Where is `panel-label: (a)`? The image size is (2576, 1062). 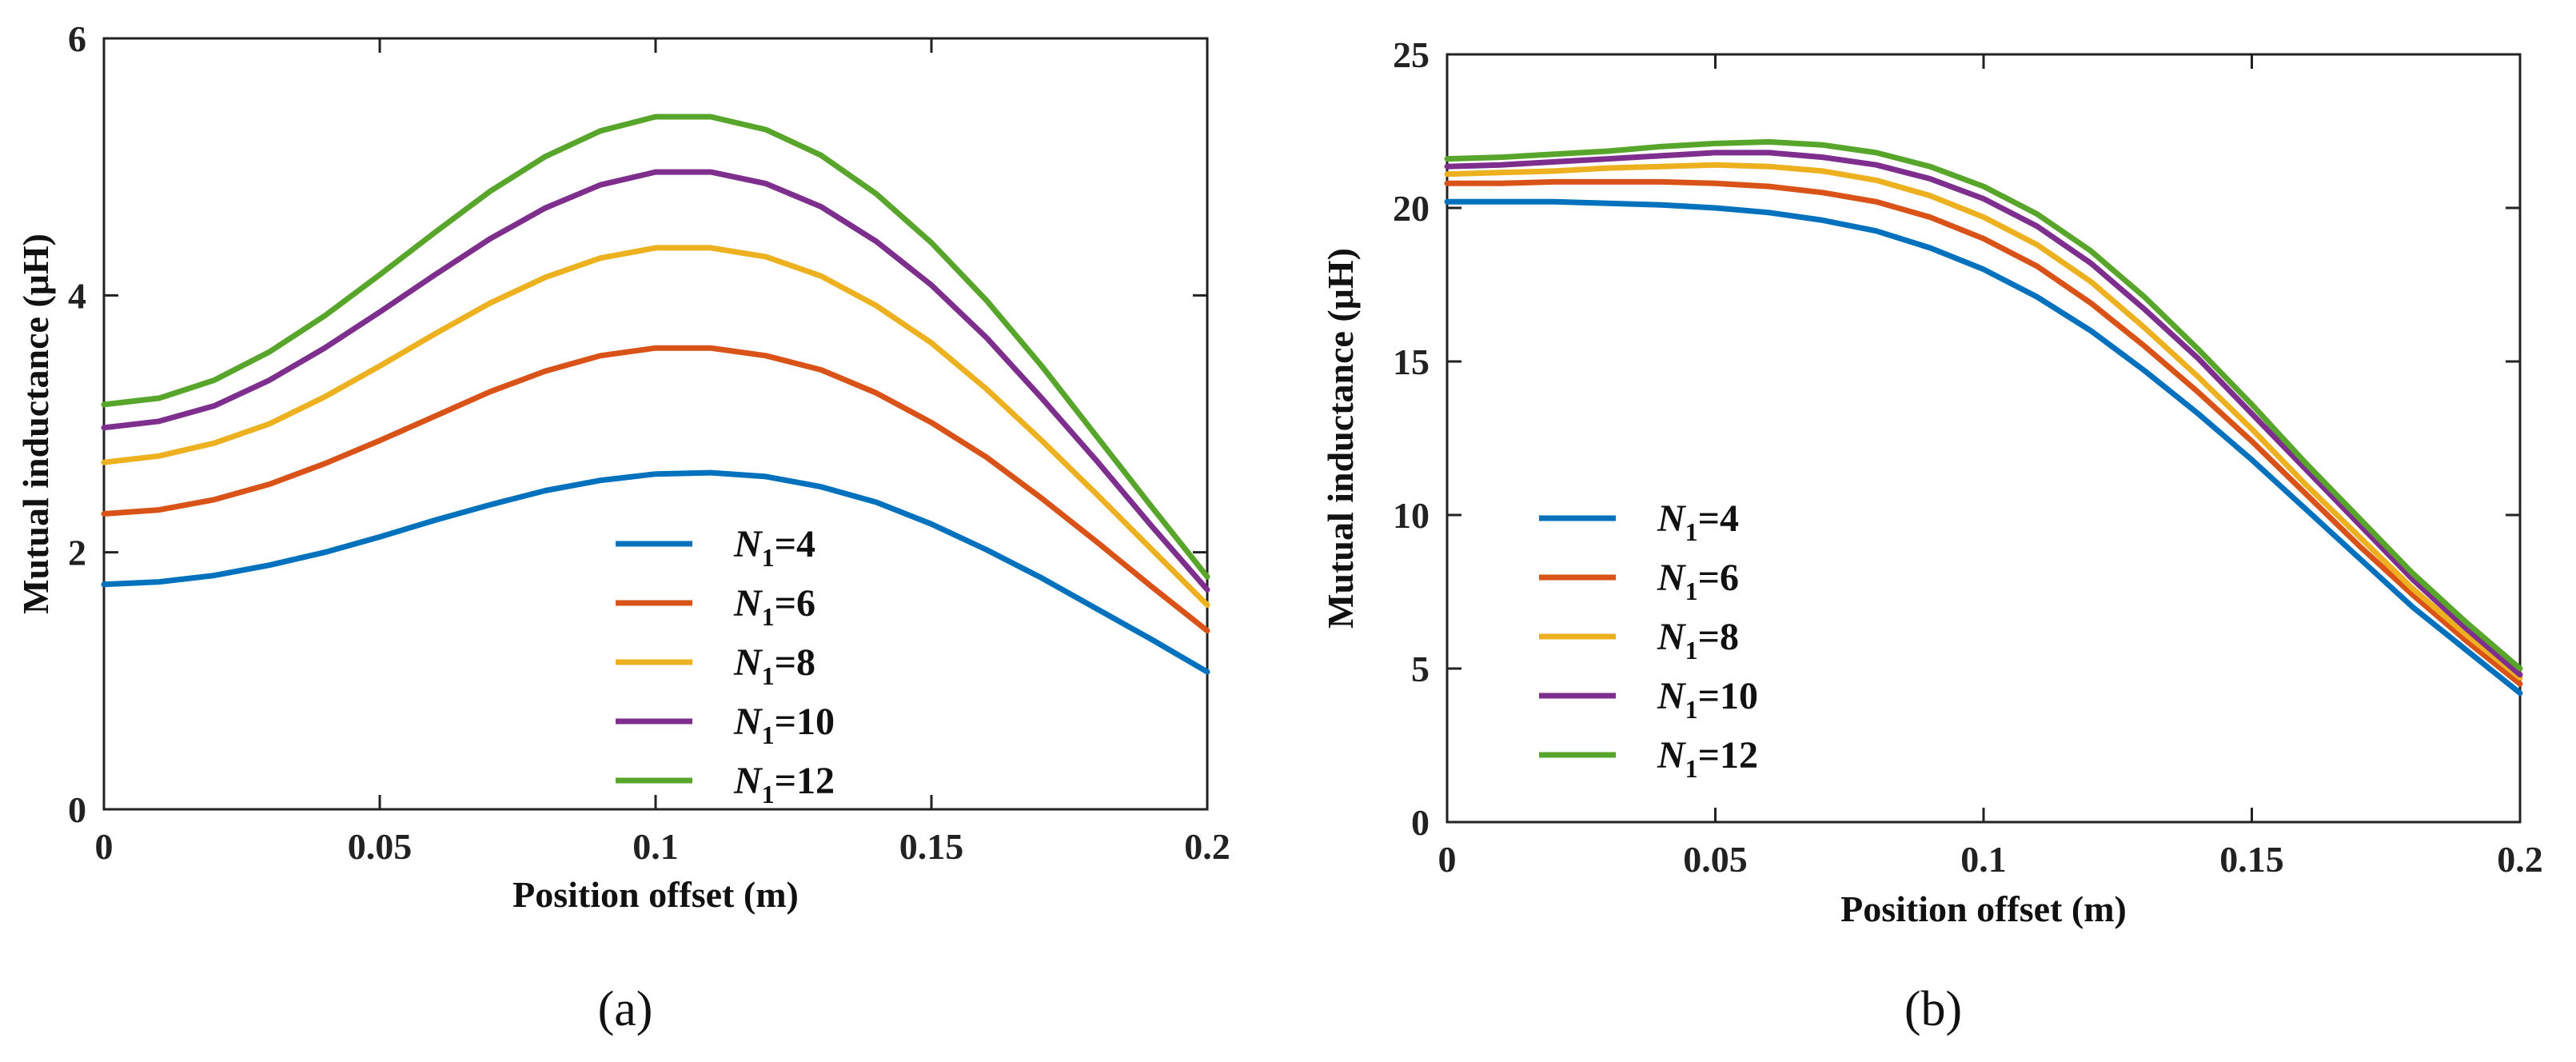
panel-label: (a) is located at coordinates (625, 1009).